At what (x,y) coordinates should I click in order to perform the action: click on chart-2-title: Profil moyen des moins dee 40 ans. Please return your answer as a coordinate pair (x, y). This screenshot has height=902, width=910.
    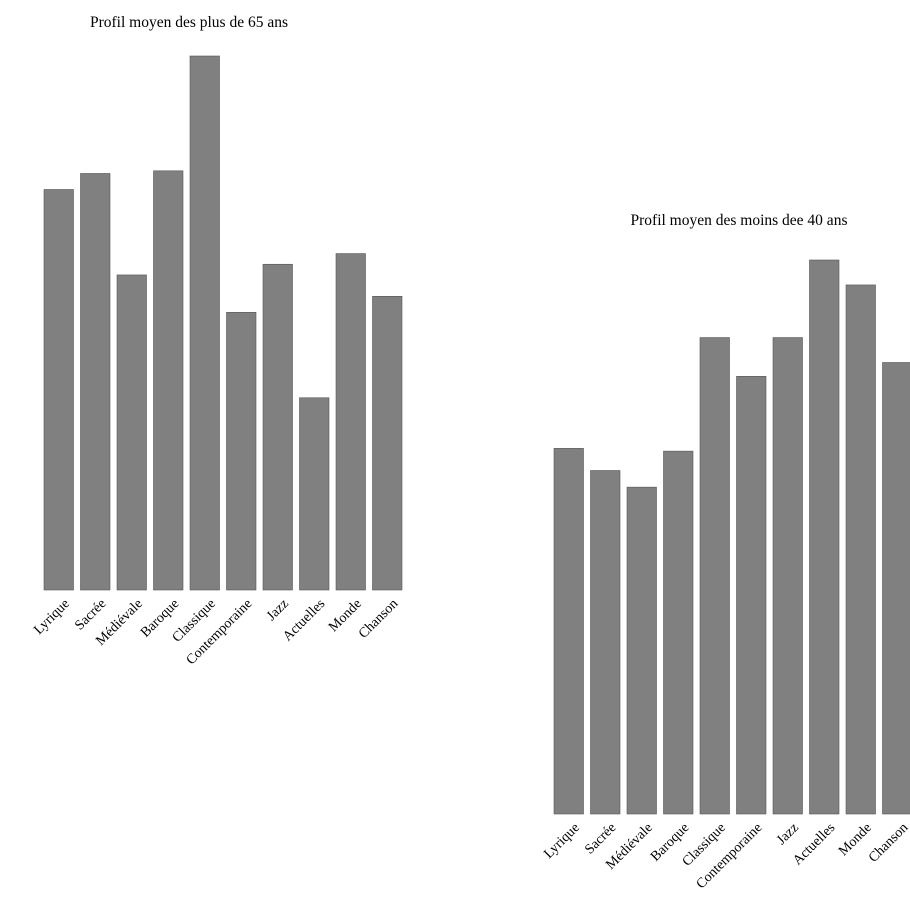
    Looking at the image, I should click on (739, 220).